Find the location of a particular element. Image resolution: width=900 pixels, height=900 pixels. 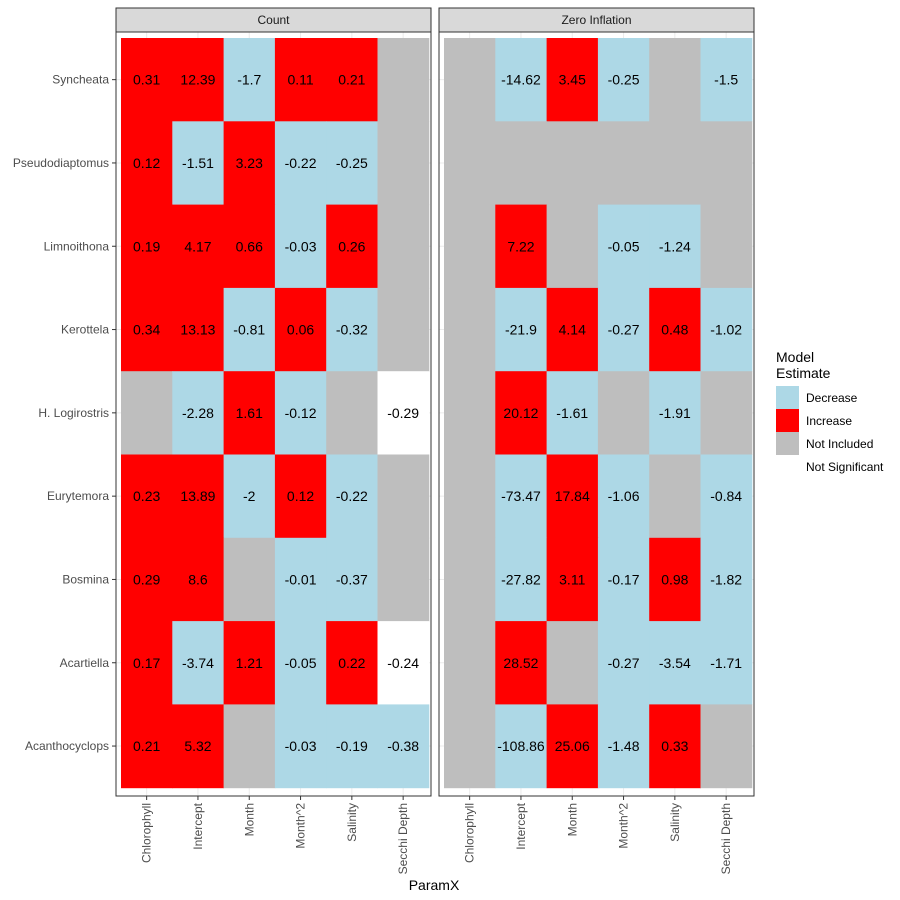

panel-title: Count is located at coordinates (273, 20).